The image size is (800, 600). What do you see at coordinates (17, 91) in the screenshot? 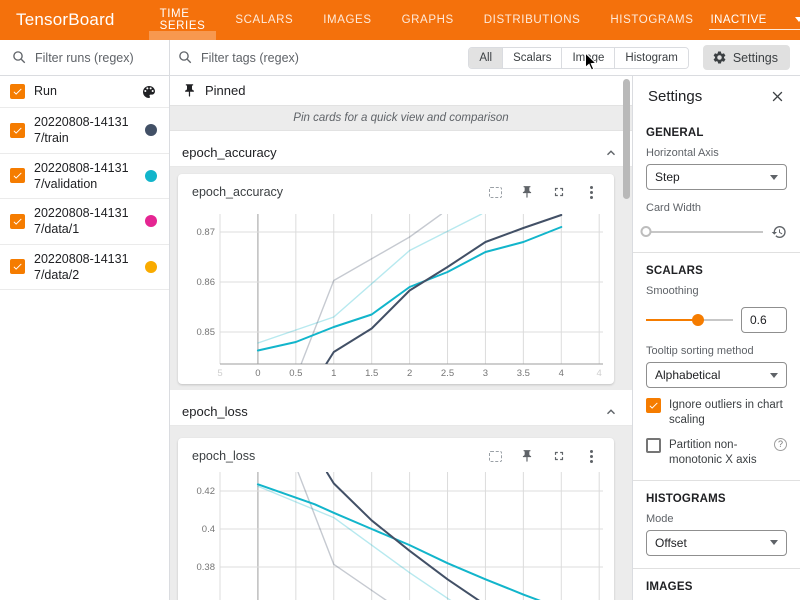
I see `select-all-runs-checkbox` at bounding box center [17, 91].